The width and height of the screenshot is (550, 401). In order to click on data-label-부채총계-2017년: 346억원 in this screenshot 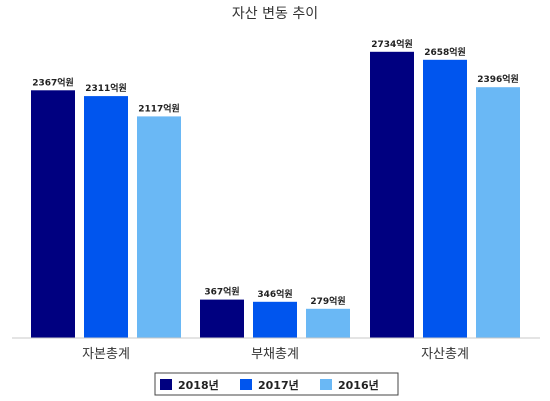, I will do `click(274, 294)`.